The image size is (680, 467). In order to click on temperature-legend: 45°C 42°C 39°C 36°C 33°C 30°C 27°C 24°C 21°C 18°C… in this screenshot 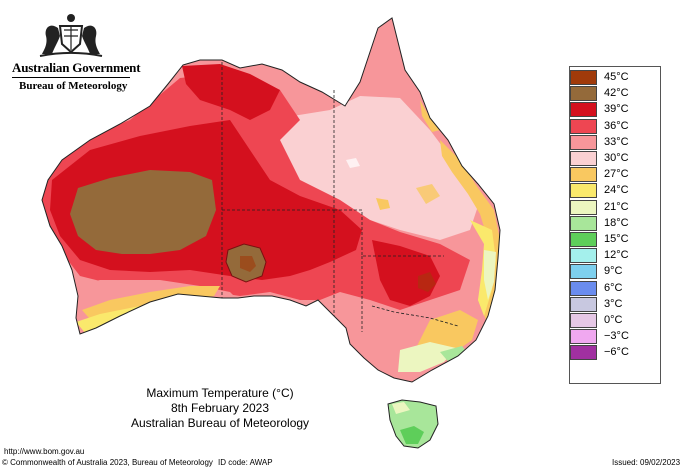, I will do `click(615, 225)`.